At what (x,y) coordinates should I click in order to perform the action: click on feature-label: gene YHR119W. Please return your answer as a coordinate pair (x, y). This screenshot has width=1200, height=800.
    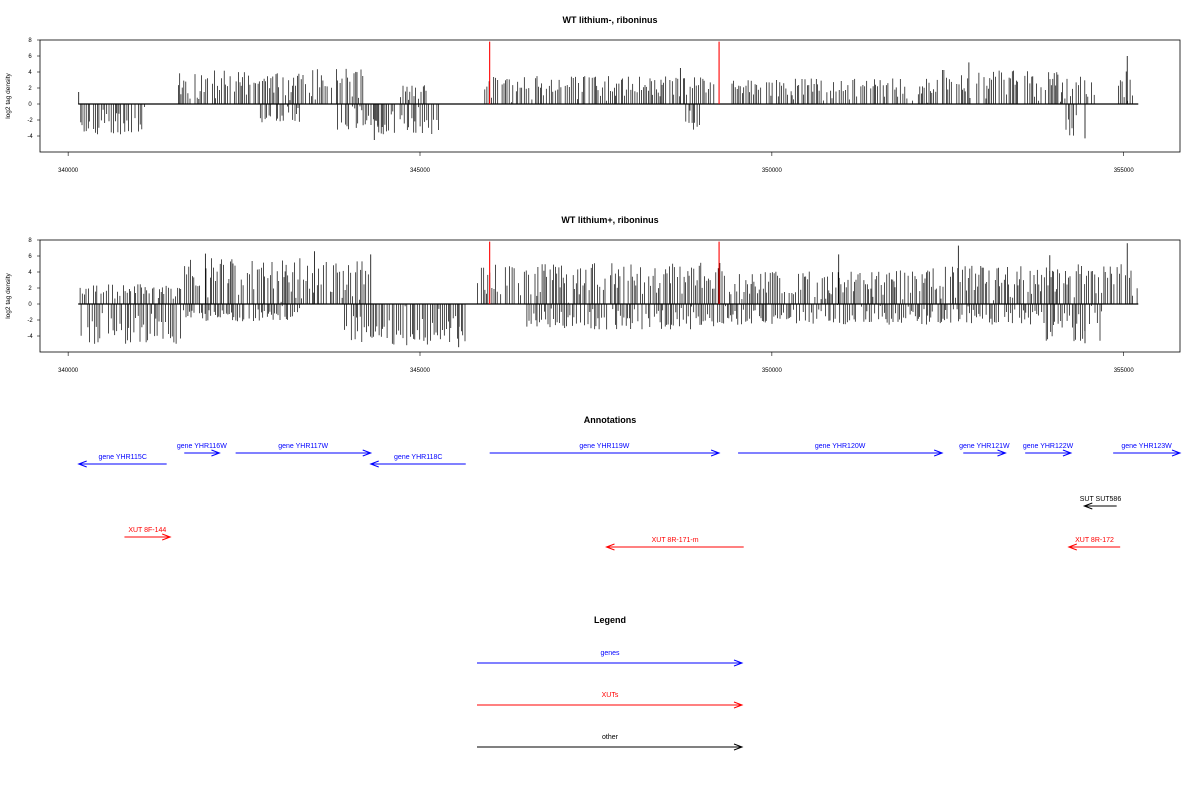
    Looking at the image, I should click on (604, 446).